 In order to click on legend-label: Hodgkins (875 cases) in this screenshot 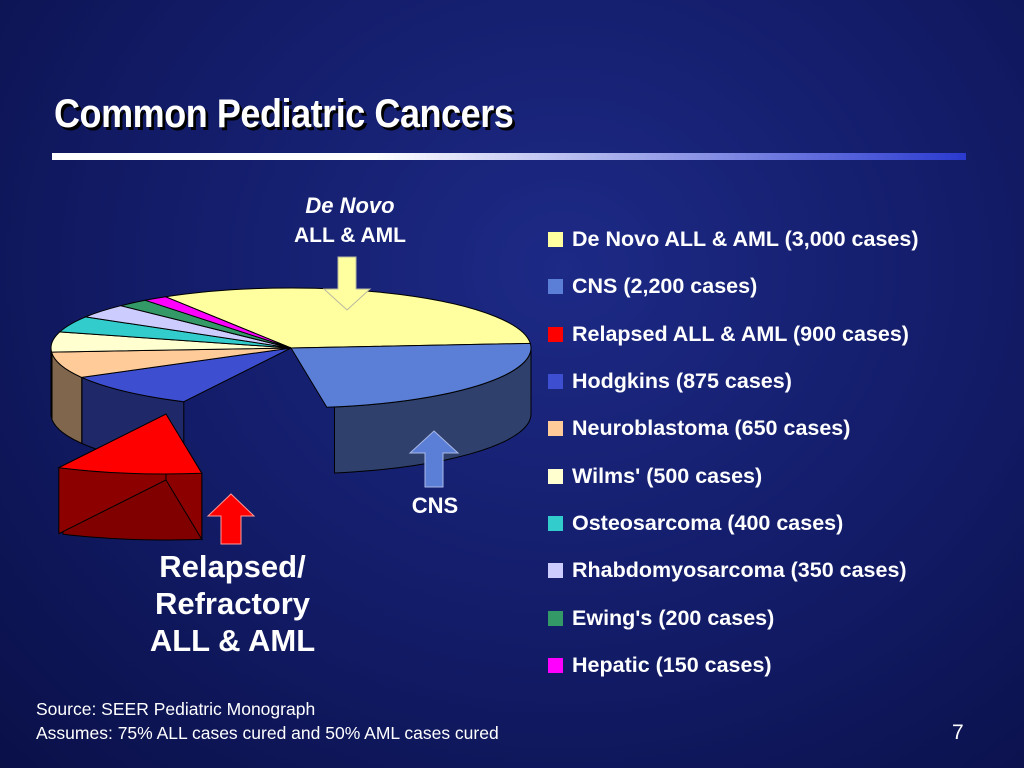, I will do `click(682, 381)`.